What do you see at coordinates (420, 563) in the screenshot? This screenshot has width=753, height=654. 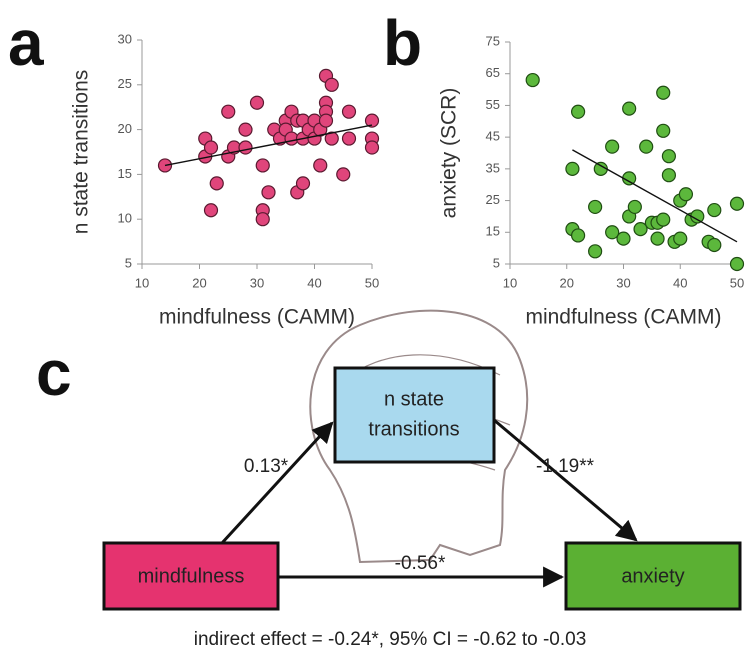 I see `edge-label: -0.56*` at bounding box center [420, 563].